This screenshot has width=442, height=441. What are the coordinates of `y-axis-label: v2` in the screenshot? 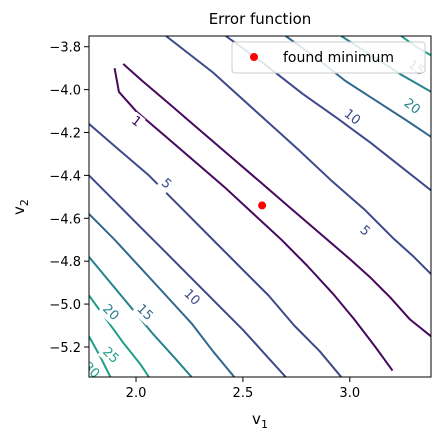 It's located at (20, 207).